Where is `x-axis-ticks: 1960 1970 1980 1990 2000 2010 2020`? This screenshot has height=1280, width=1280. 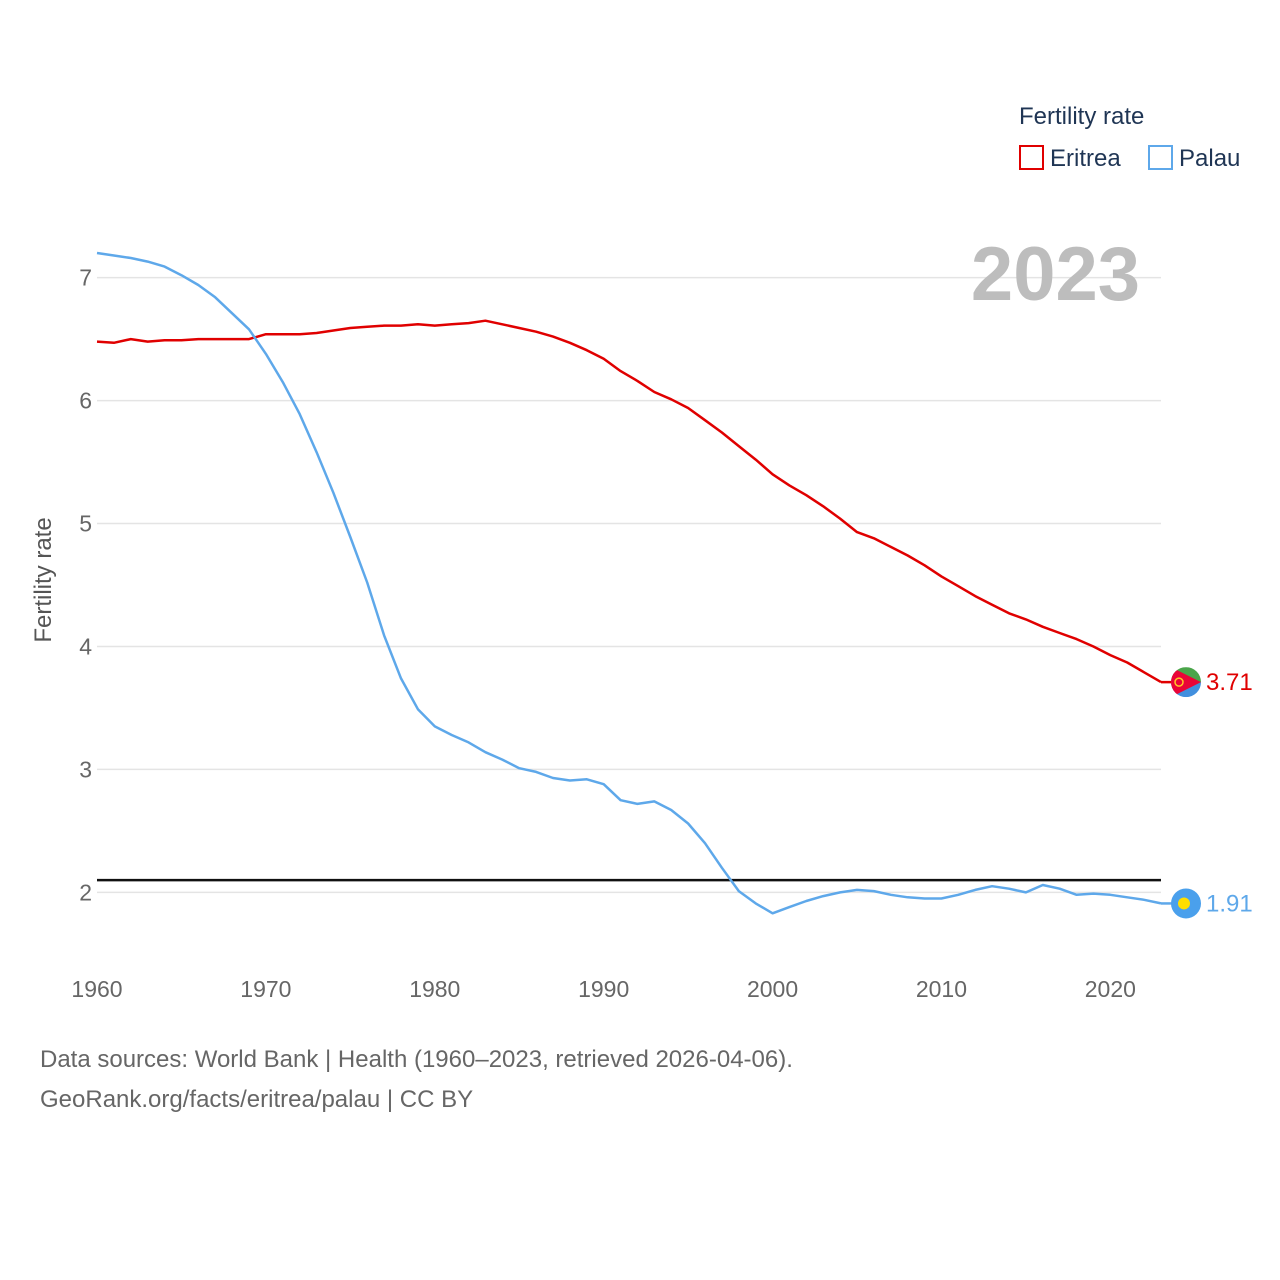 x-axis-ticks: 1960 1970 1980 1990 2000 2010 2020 is located at coordinates (603, 989).